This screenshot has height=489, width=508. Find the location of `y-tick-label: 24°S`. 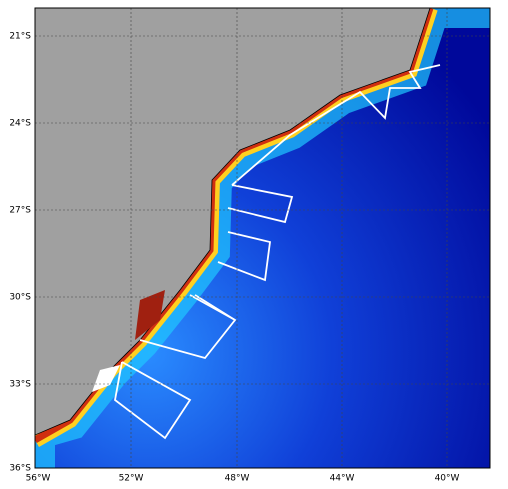

y-tick-label: 24°S is located at coordinates (20, 124).